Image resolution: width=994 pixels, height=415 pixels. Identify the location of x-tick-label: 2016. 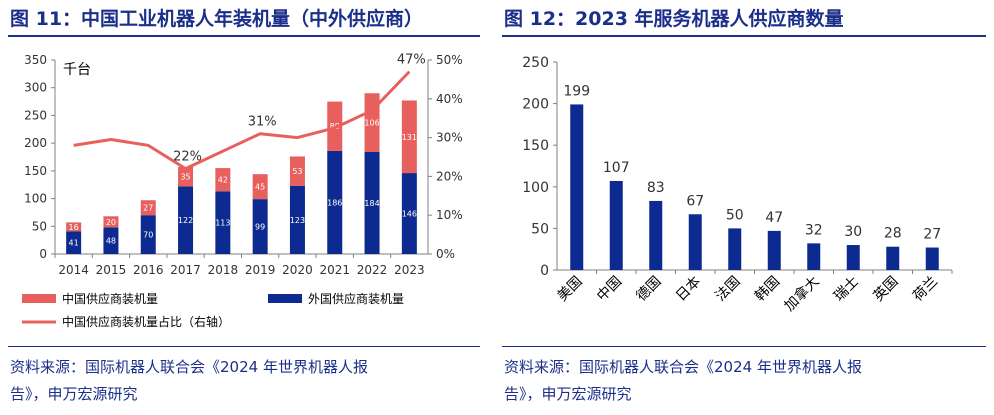
(148, 270).